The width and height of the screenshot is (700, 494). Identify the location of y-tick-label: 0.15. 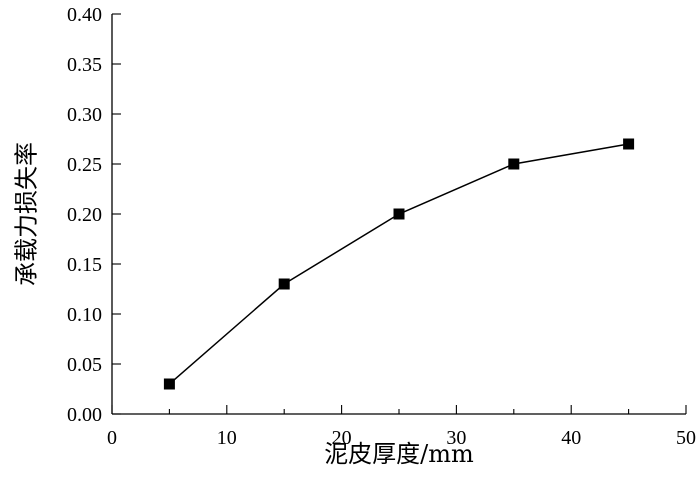
(84, 265).